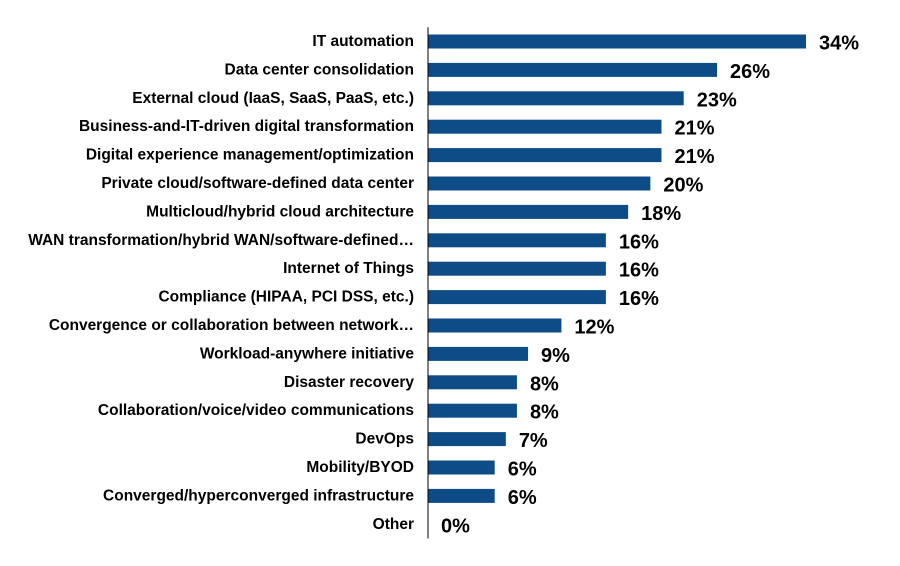  Describe the element at coordinates (717, 100) in the screenshot. I see `value-label: 23%` at that location.